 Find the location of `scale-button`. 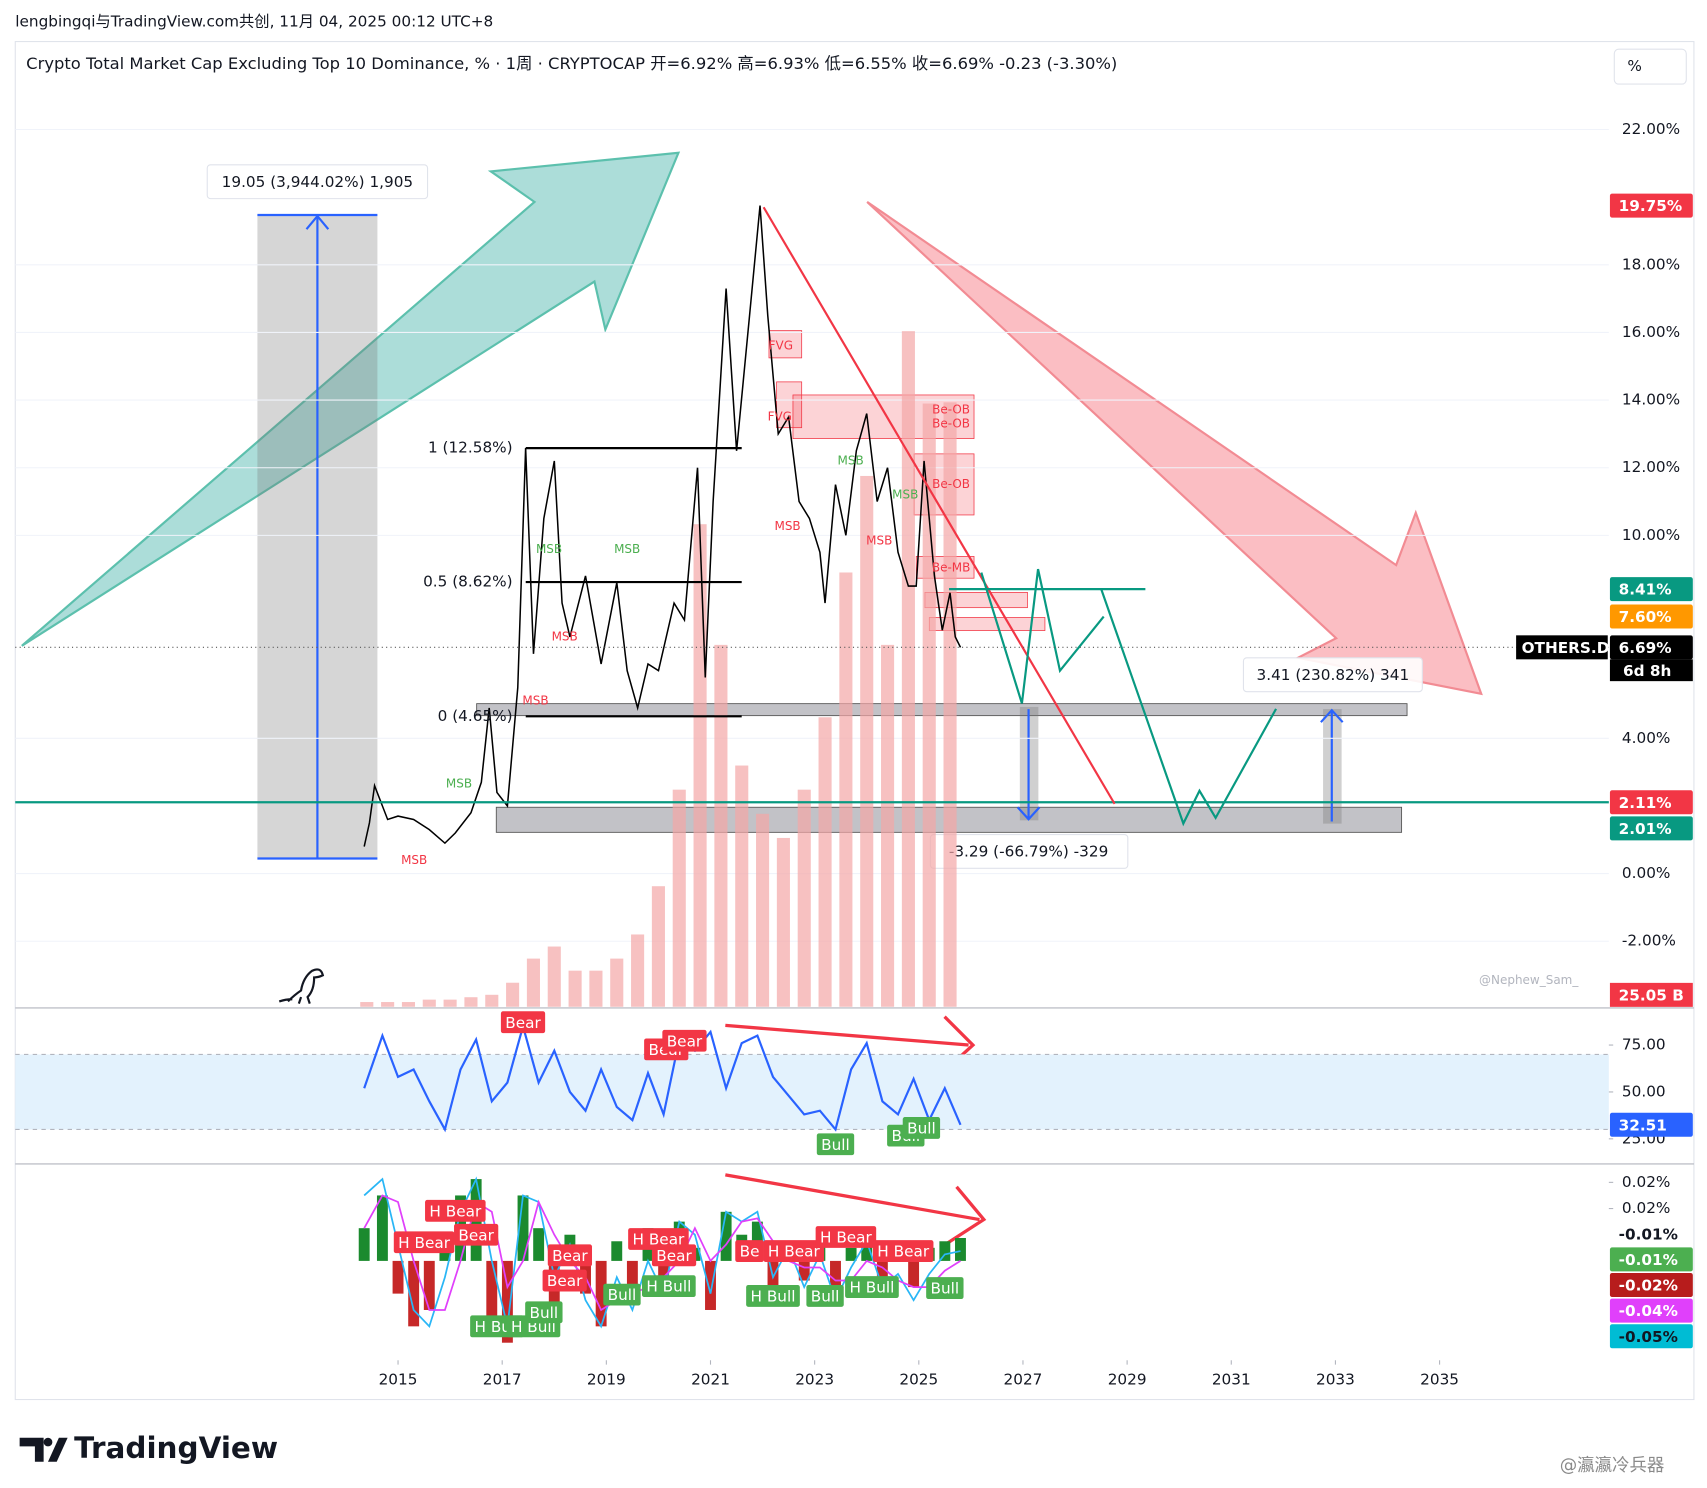

scale-button is located at coordinates (1650, 66).